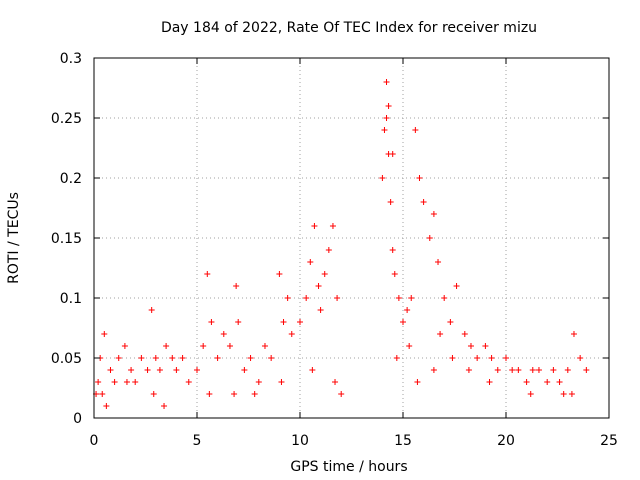  What do you see at coordinates (609, 441) in the screenshot?
I see `x-tick-label: 25` at bounding box center [609, 441].